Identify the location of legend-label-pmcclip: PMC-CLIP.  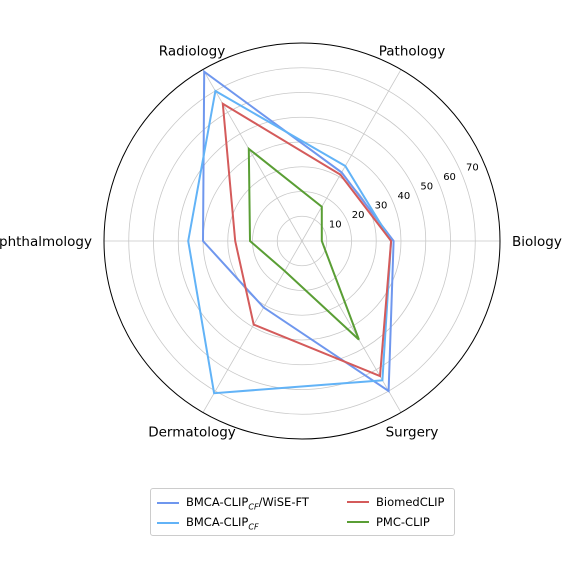
(403, 522).